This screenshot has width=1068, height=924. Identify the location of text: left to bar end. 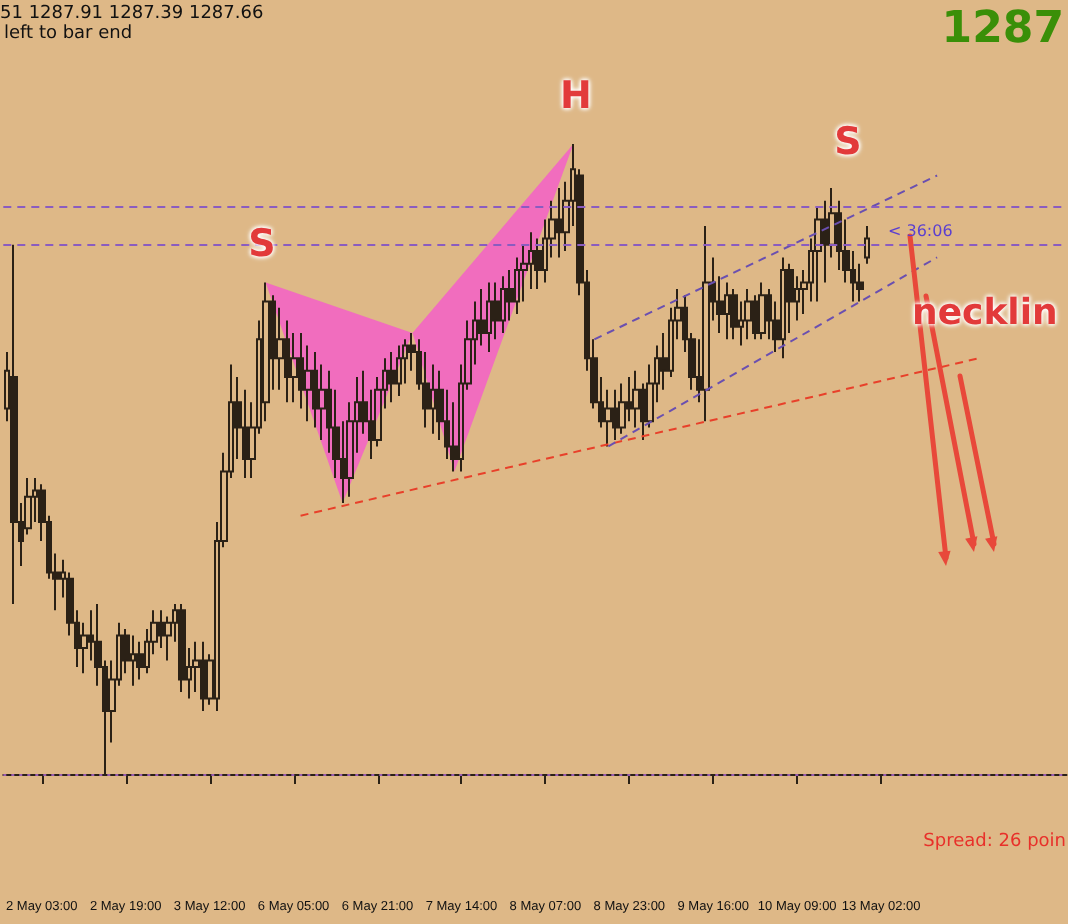
(68, 34).